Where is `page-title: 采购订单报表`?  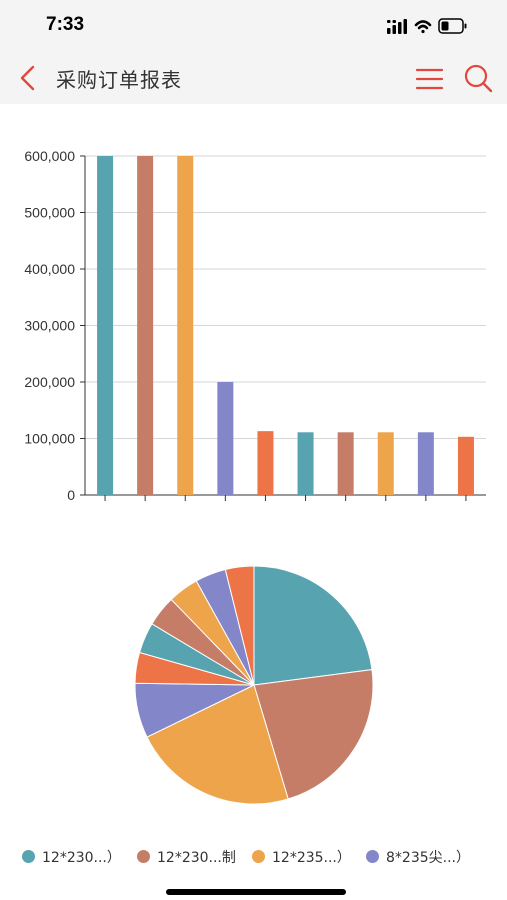 page-title: 采购订单报表 is located at coordinates (119, 80).